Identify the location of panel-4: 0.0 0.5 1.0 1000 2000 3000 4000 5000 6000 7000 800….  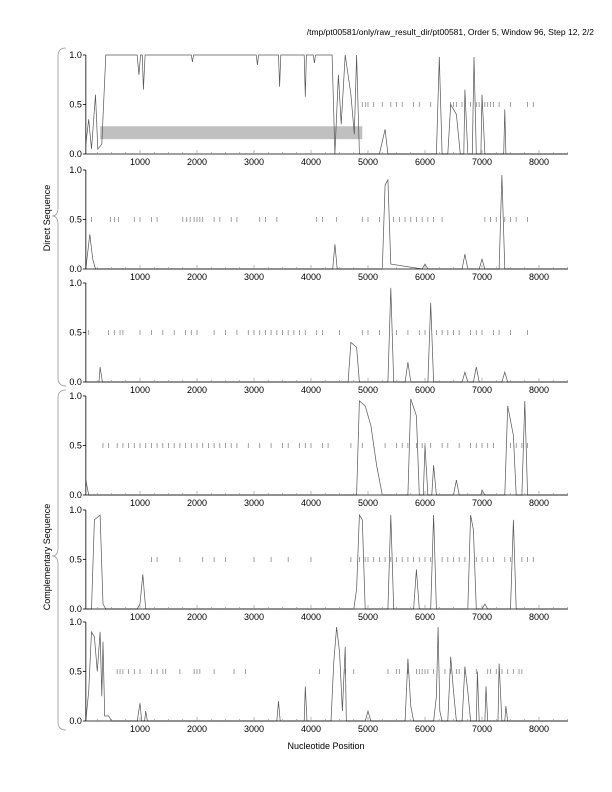
(318, 449).